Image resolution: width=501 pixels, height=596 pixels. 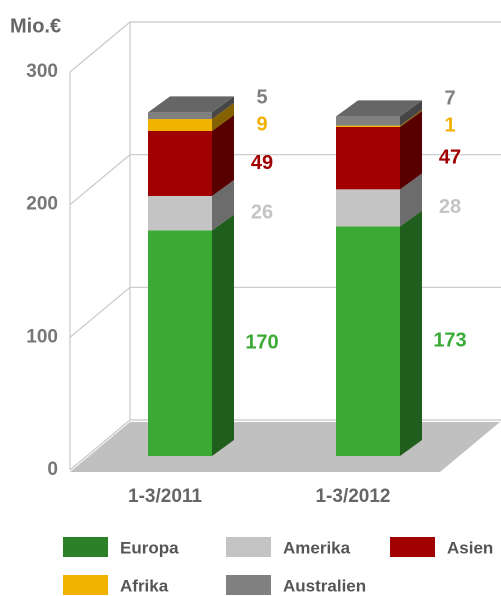 What do you see at coordinates (450, 207) in the screenshot?
I see `value-label: 28` at bounding box center [450, 207].